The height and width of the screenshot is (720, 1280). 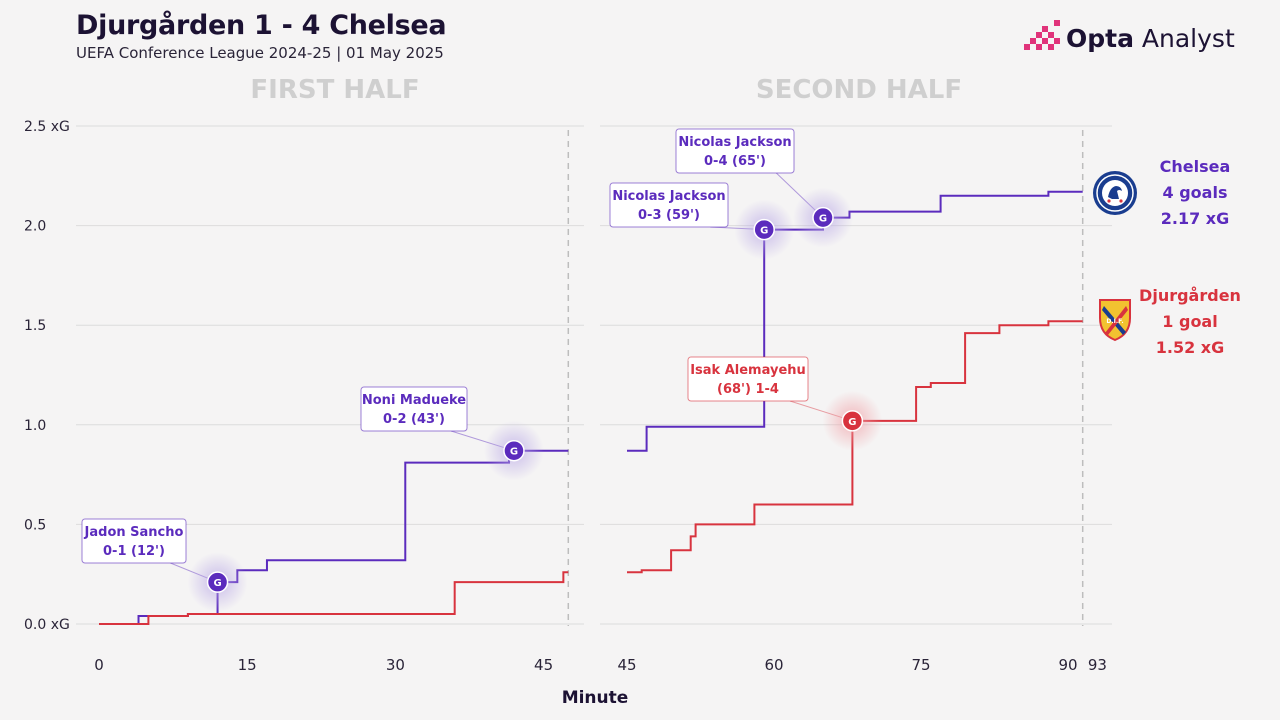 What do you see at coordinates (35, 227) in the screenshot?
I see `y-tick-label: 2.0` at bounding box center [35, 227].